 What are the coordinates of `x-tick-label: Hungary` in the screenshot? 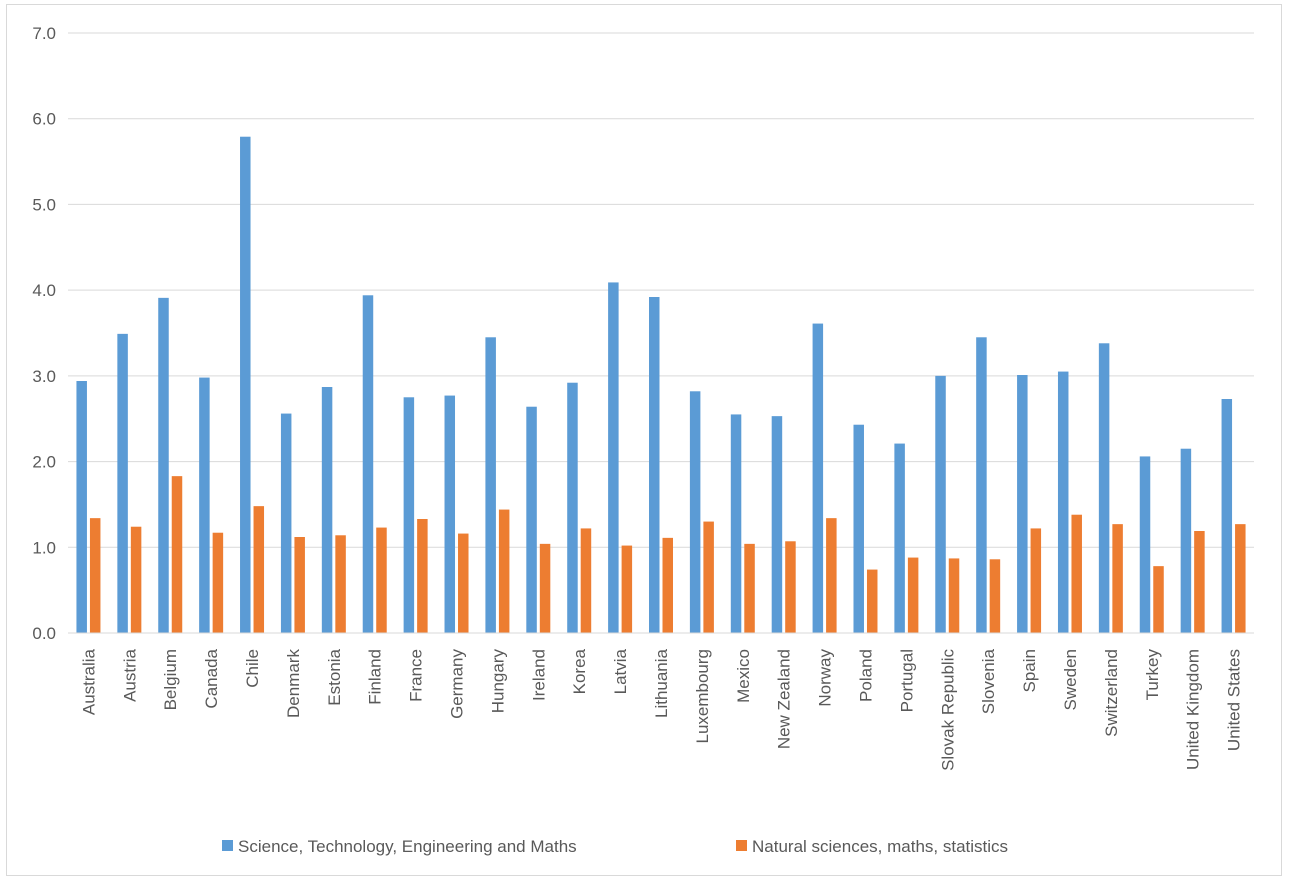 It's located at (497, 681).